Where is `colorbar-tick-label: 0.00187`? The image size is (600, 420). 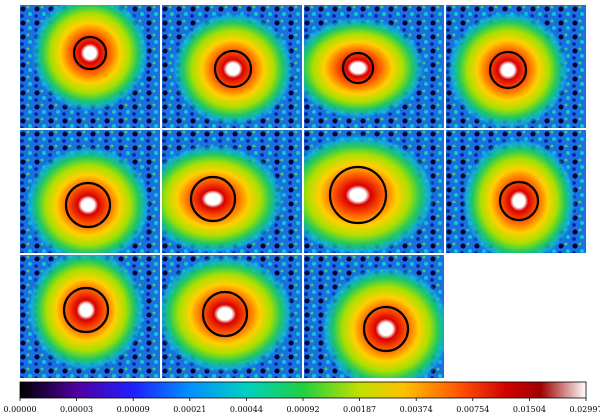
colorbar-tick-label: 0.00187 is located at coordinates (359, 409).